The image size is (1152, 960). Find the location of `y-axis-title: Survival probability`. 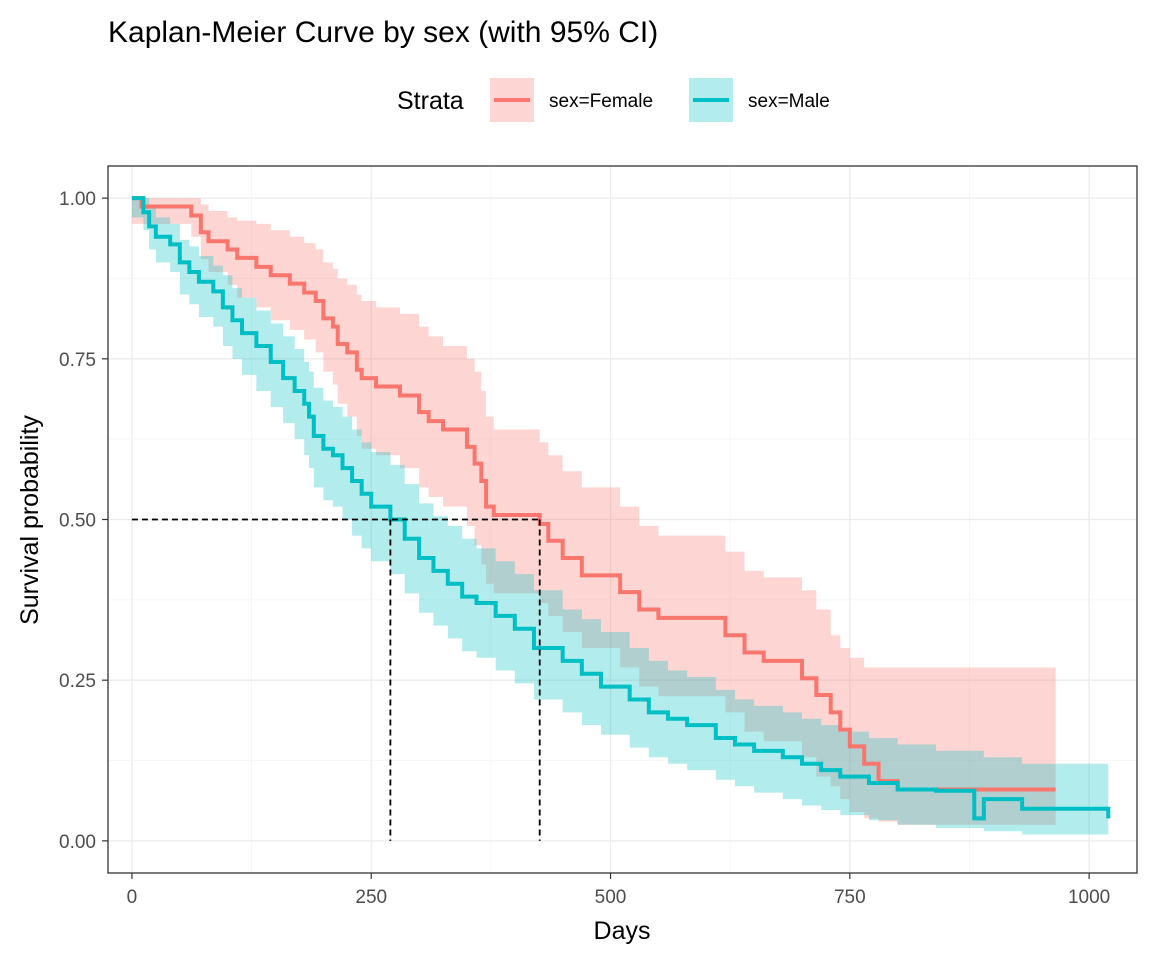

y-axis-title: Survival probability is located at coordinates (30, 520).